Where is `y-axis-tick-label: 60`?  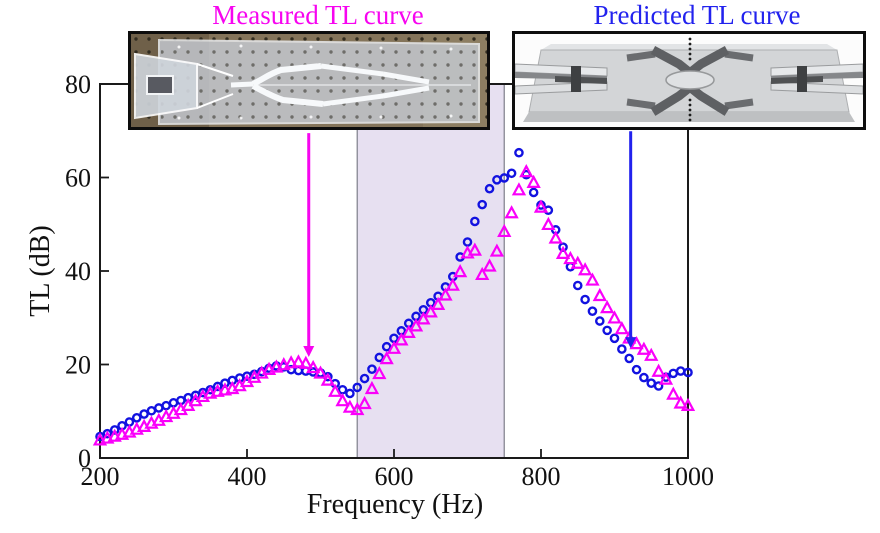
y-axis-tick-label: 60 is located at coordinates (78, 178).